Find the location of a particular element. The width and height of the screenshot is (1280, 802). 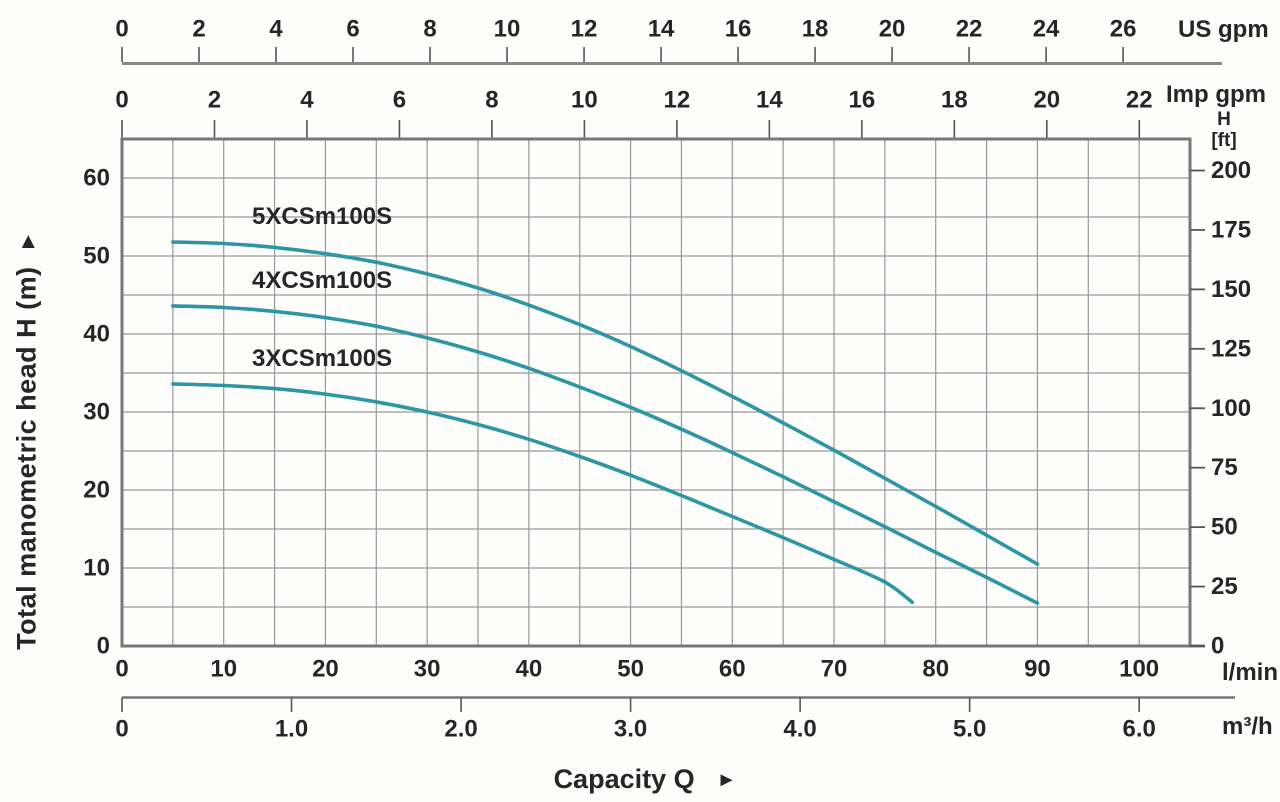

tick-label-m3h: 0 is located at coordinates (121, 729).